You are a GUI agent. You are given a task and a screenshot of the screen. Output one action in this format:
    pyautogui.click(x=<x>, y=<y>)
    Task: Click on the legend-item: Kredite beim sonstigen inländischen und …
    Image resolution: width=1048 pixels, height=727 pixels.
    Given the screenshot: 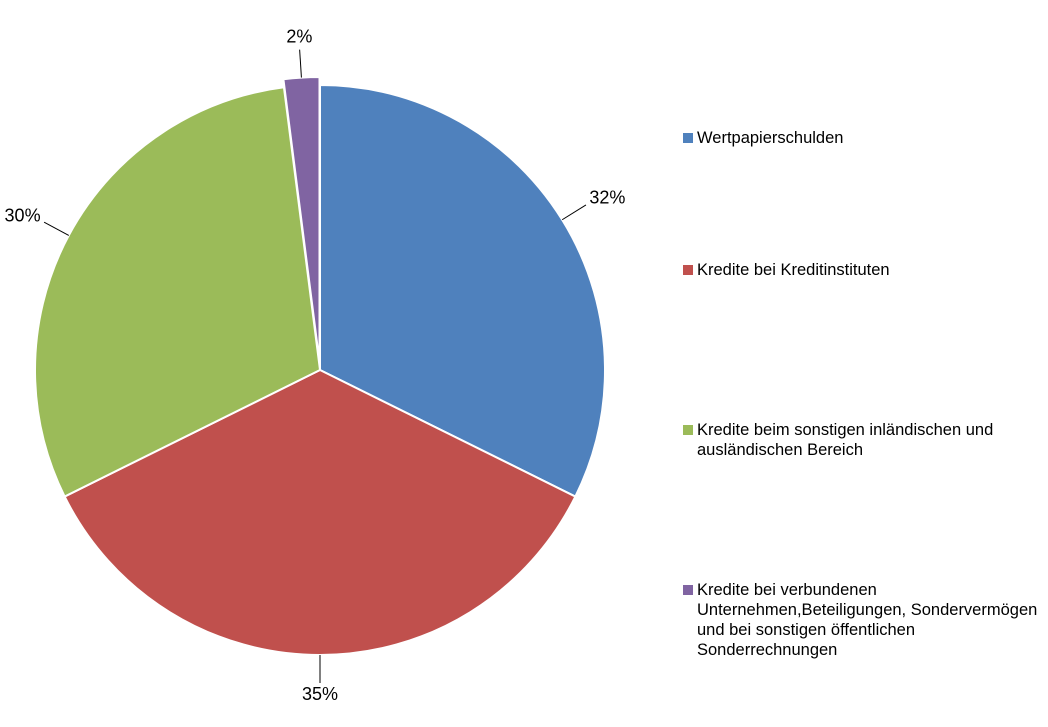 What is the action you would take?
    pyautogui.click(x=863, y=440)
    